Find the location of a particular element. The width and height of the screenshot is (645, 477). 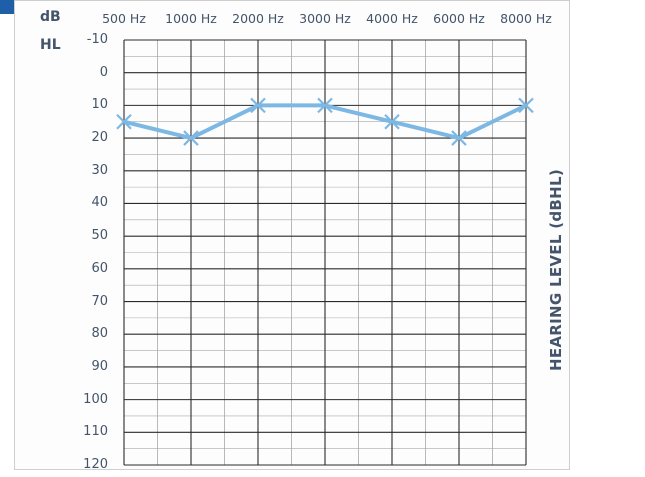

y-tick-label: 10 is located at coordinates (99, 105).